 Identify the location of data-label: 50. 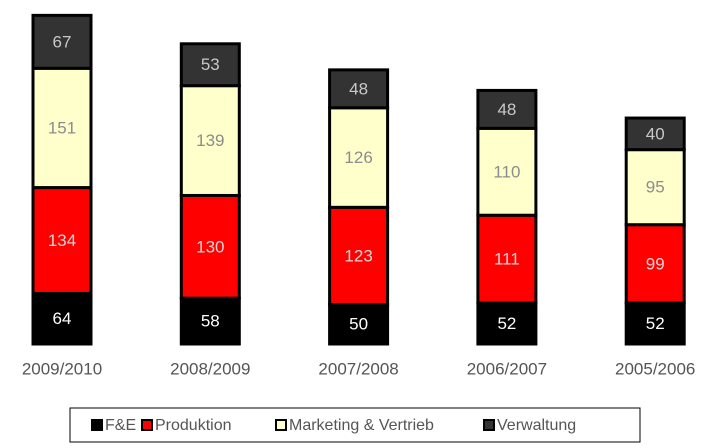
(358, 324).